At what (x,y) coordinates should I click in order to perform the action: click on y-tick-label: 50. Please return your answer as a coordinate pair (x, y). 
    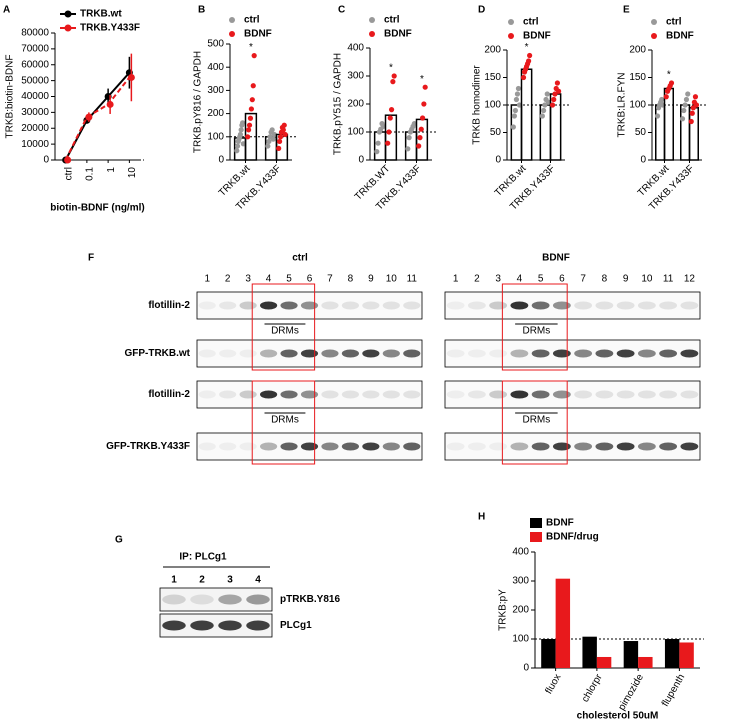
    Looking at the image, I should click on (496, 132).